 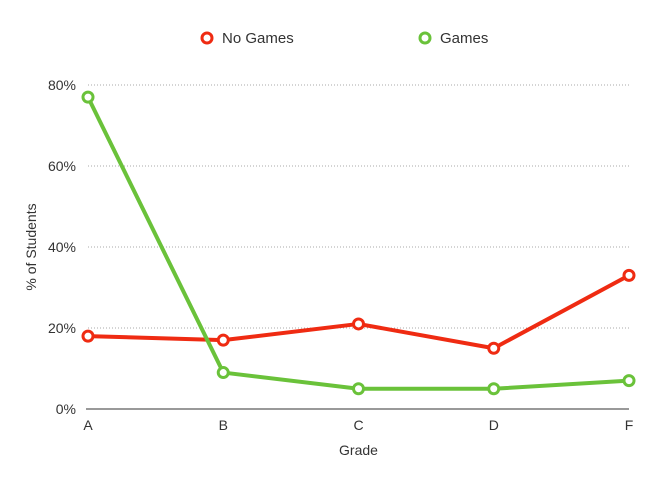 What do you see at coordinates (358, 425) in the screenshot?
I see `x-tick-label: C` at bounding box center [358, 425].